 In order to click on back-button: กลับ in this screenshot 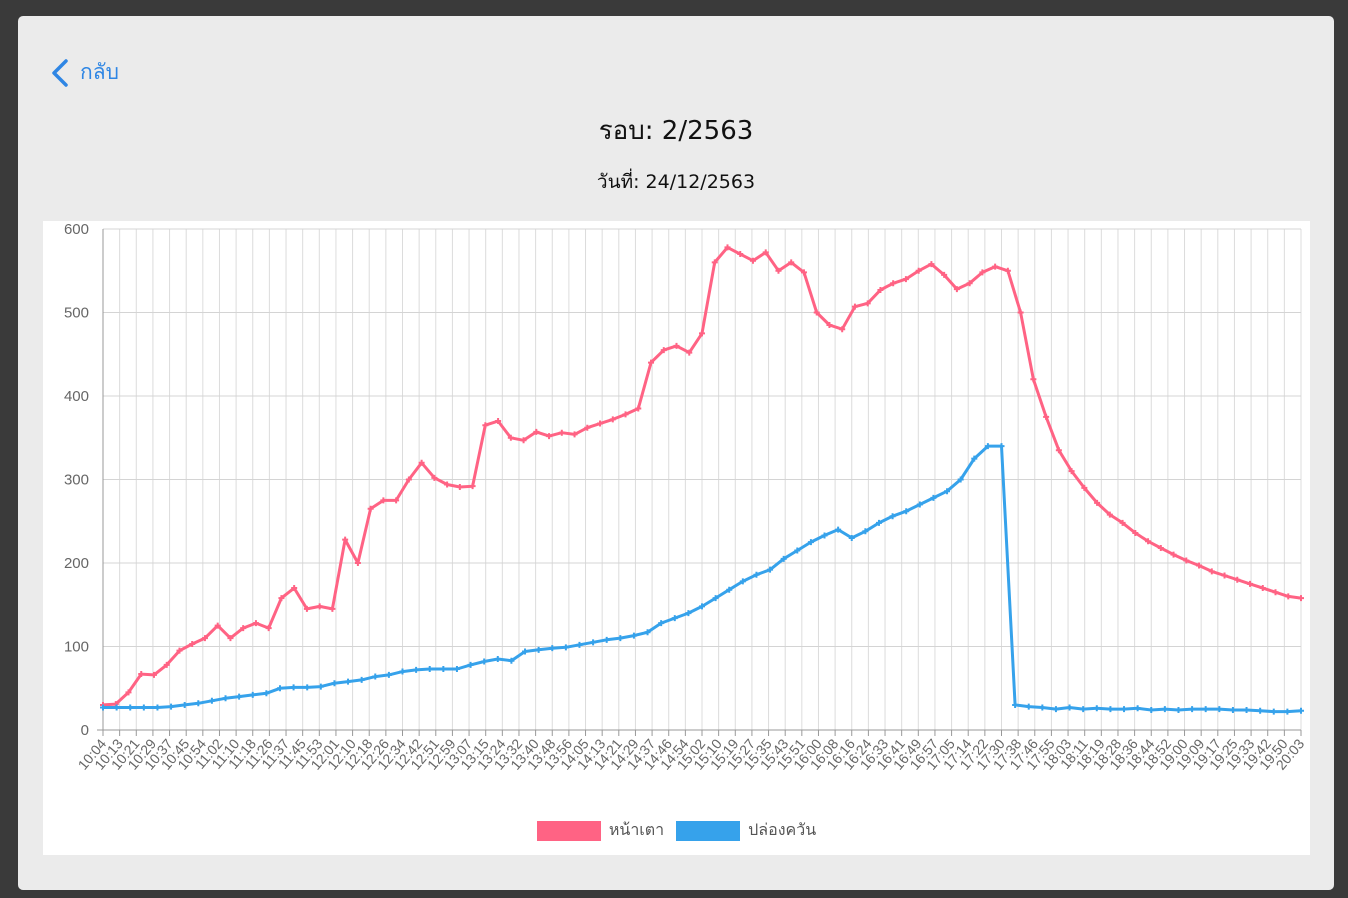, I will do `click(84, 72)`.